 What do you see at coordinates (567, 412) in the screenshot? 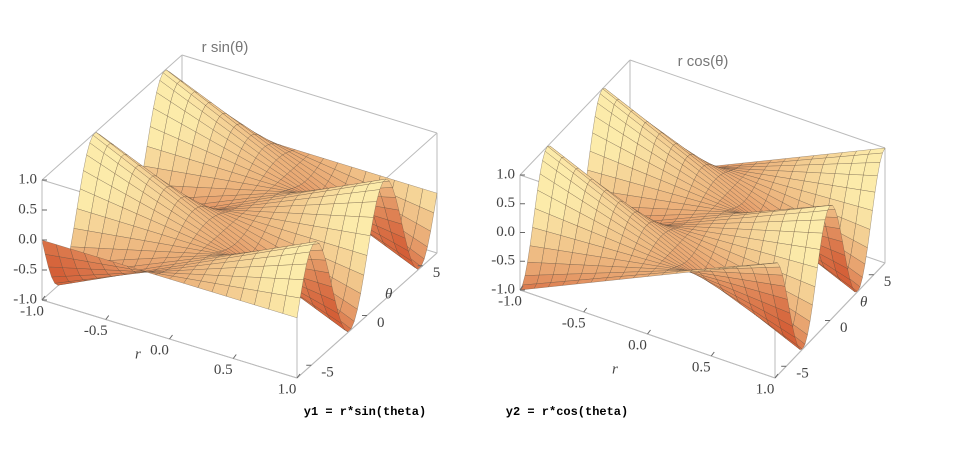
I see `caption: y2 = r*cos(theta)` at bounding box center [567, 412].